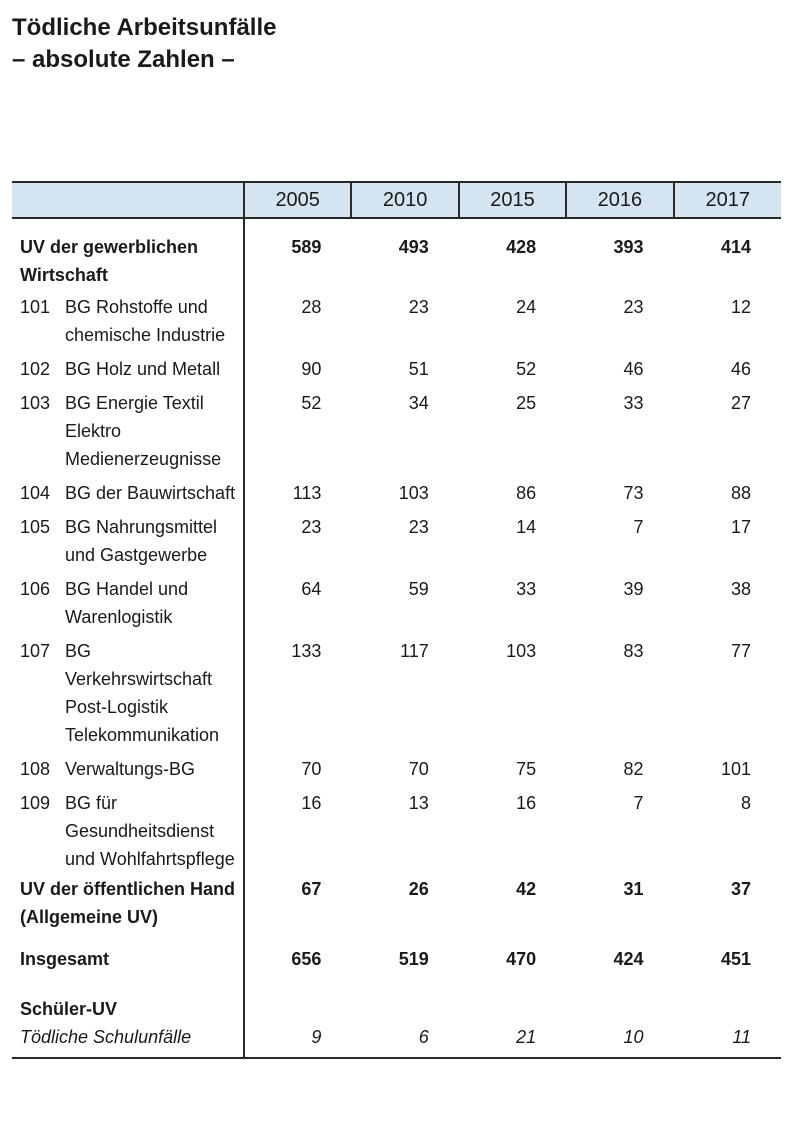  Describe the element at coordinates (150, 493) in the screenshot. I see `row-label: BG der Bauwirtschaft` at that location.